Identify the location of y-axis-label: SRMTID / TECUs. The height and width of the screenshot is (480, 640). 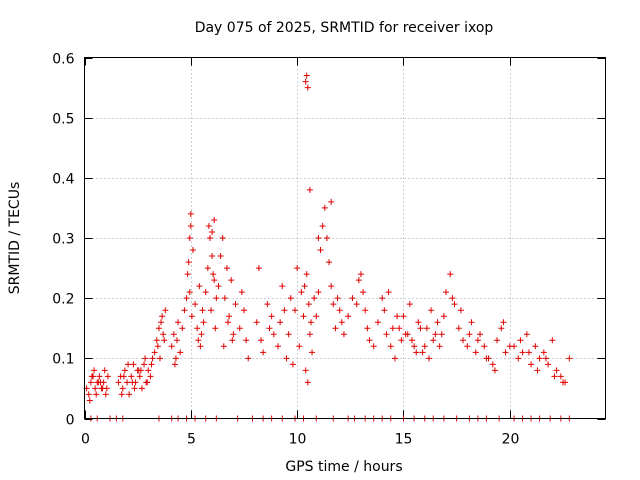
(15, 238).